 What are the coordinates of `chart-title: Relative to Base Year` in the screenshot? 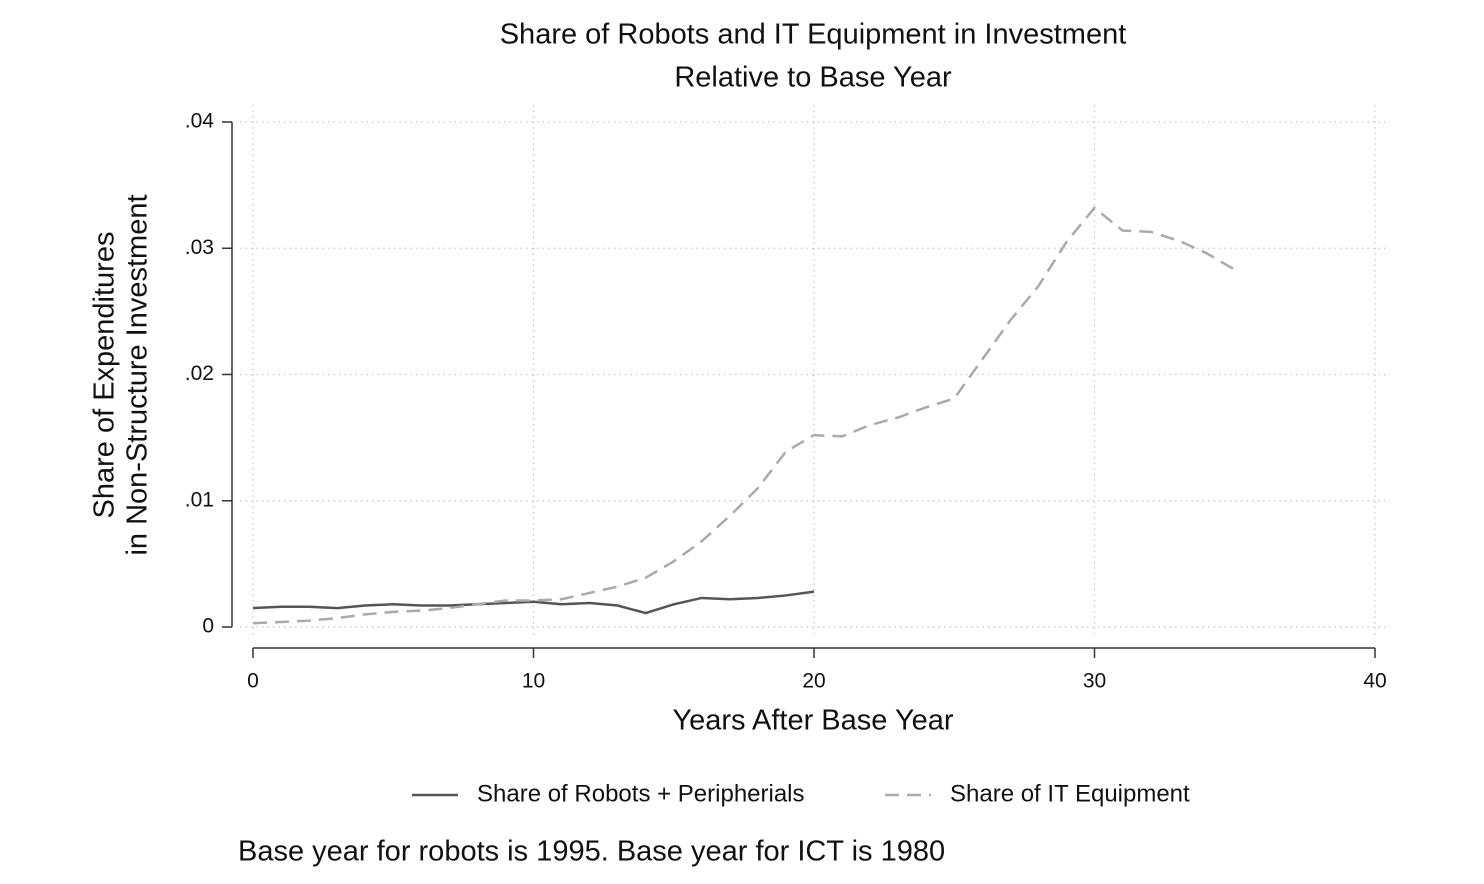 It's located at (813, 78).